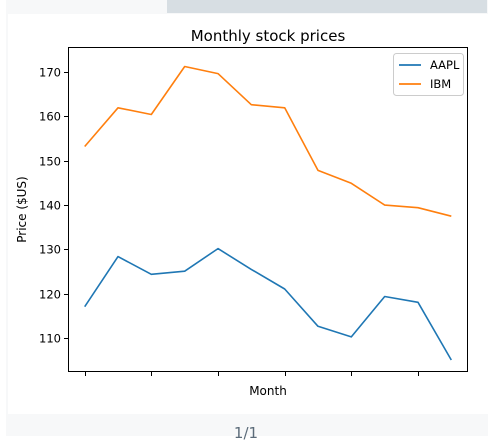 The width and height of the screenshot is (492, 442). I want to click on y-axis: 110 120 130 140 150 160 170, so click(53, 206).